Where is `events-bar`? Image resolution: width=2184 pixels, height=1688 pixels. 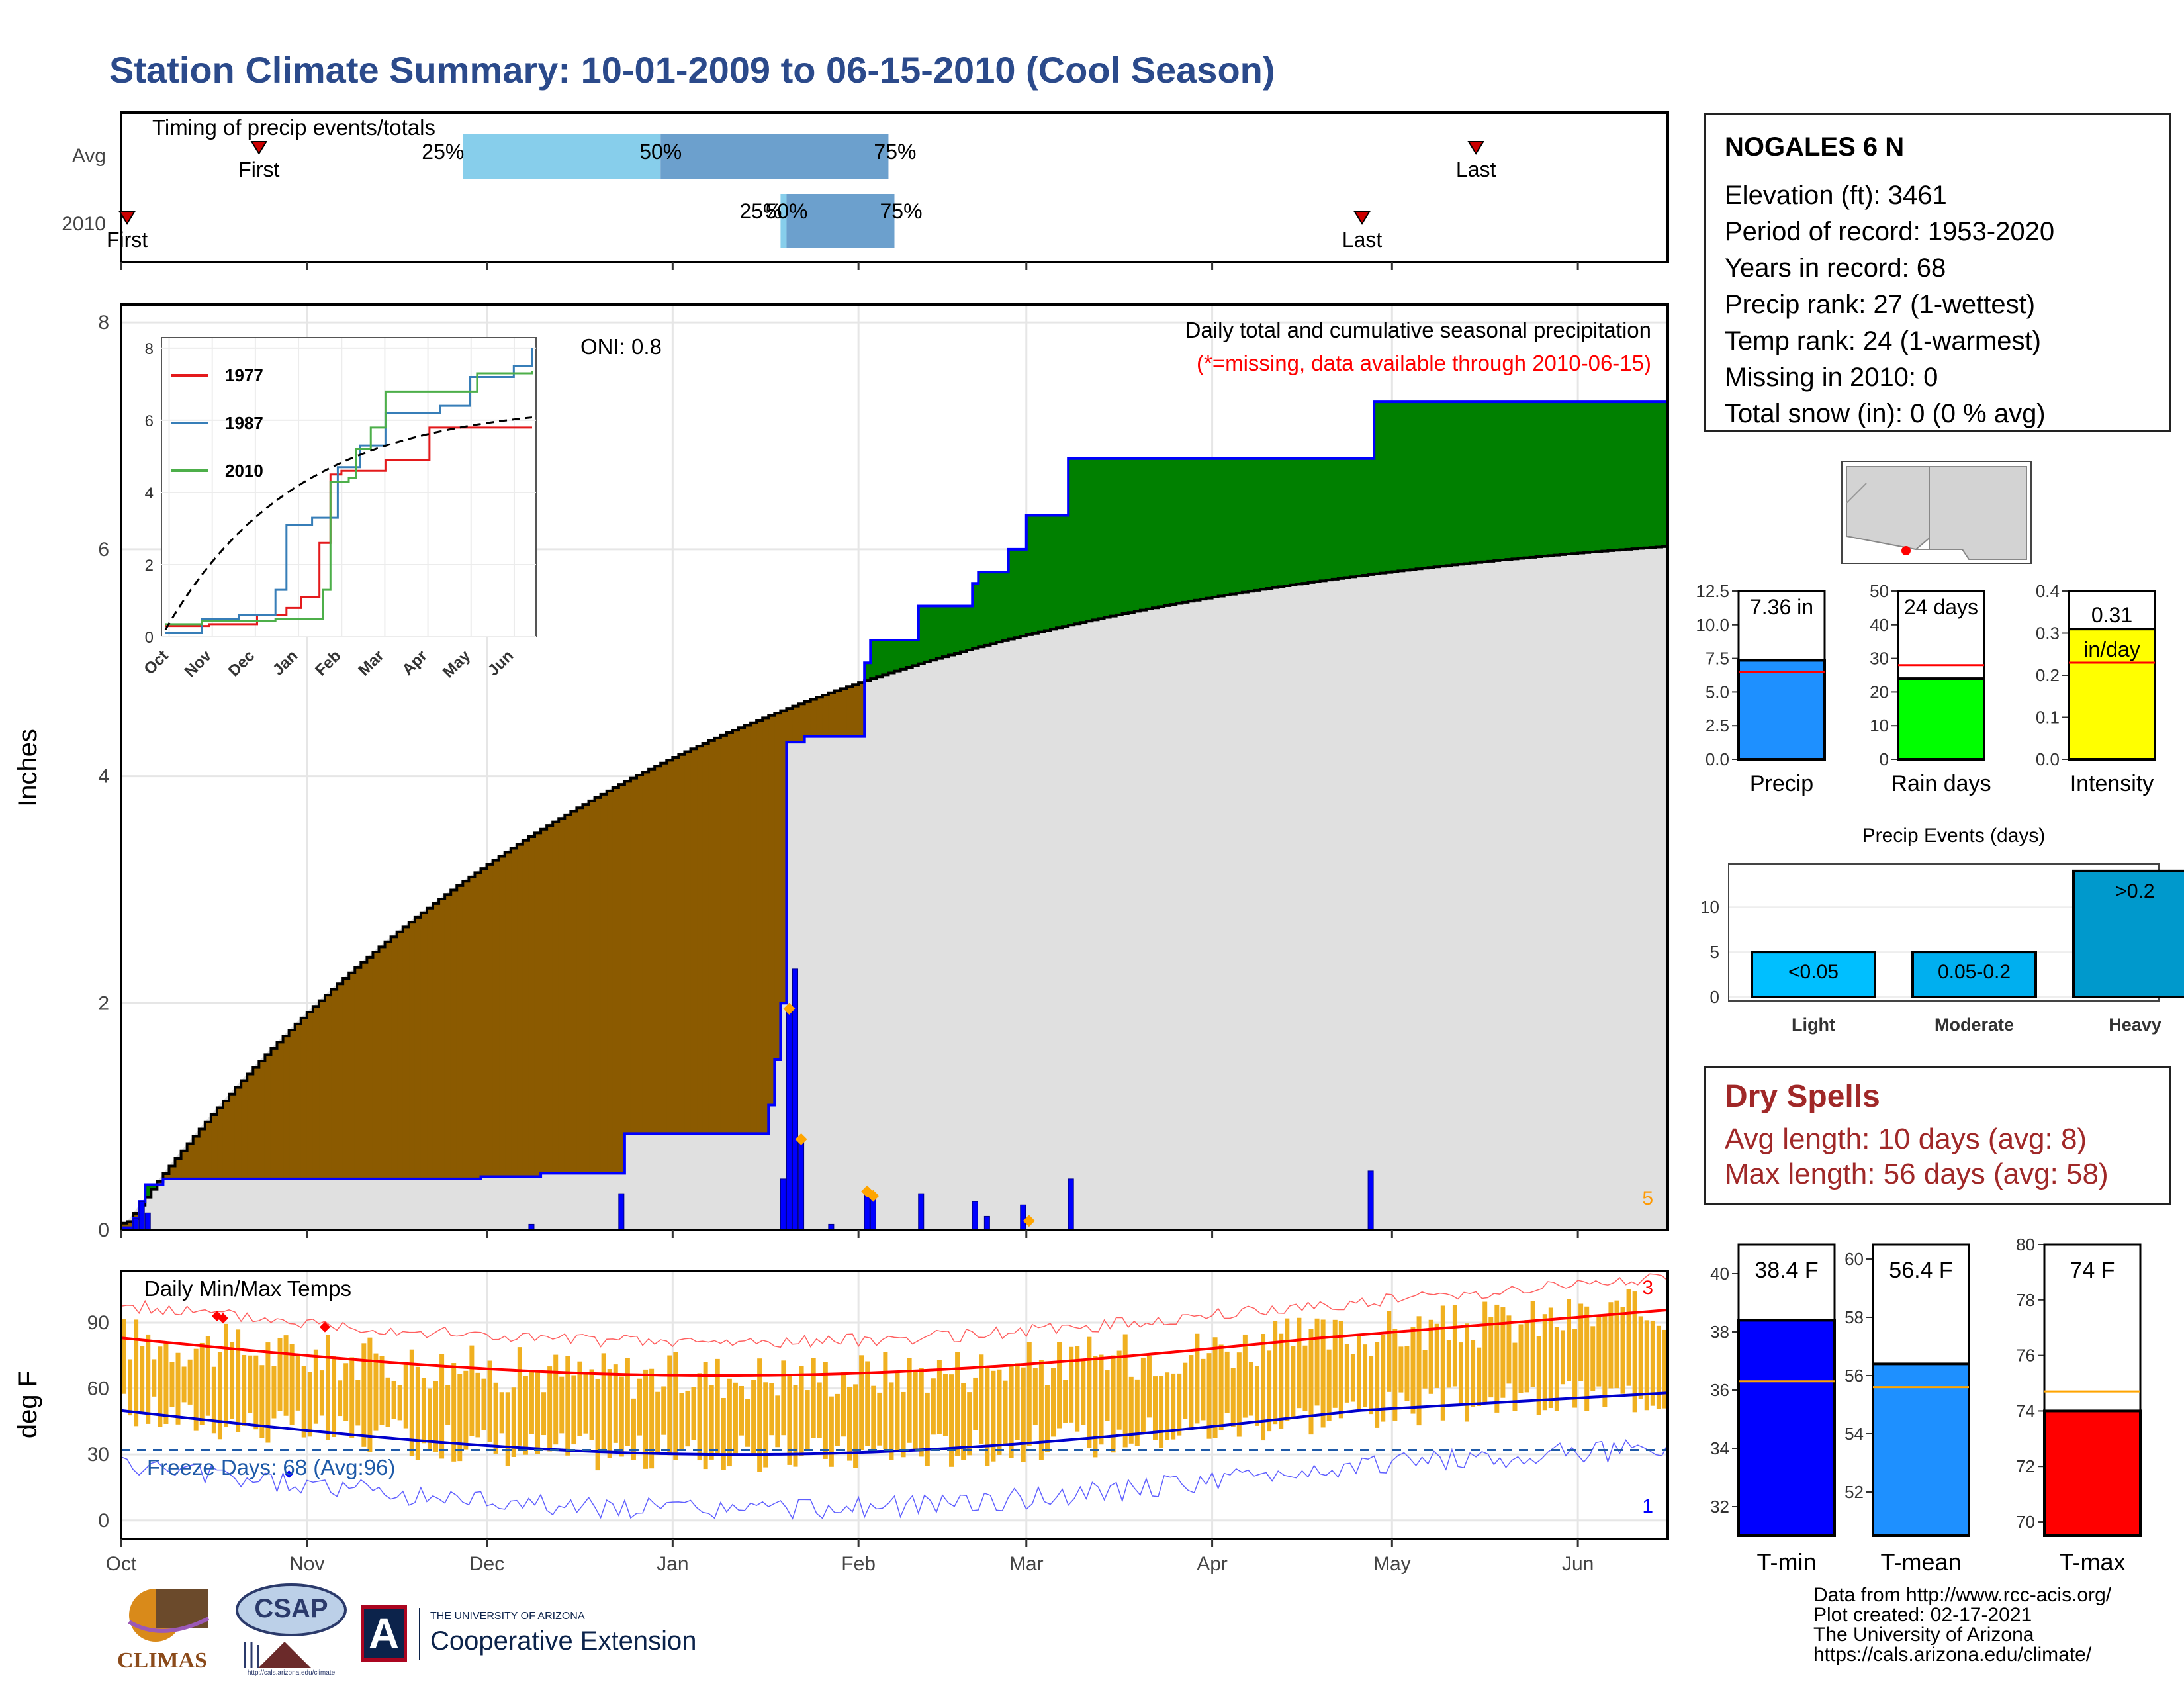
events-bar is located at coordinates (2128, 933).